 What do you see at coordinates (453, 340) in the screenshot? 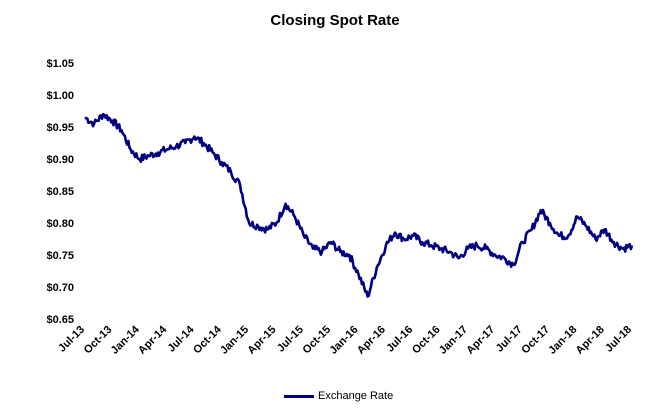
I see `x-tick-label: Jan-17` at bounding box center [453, 340].